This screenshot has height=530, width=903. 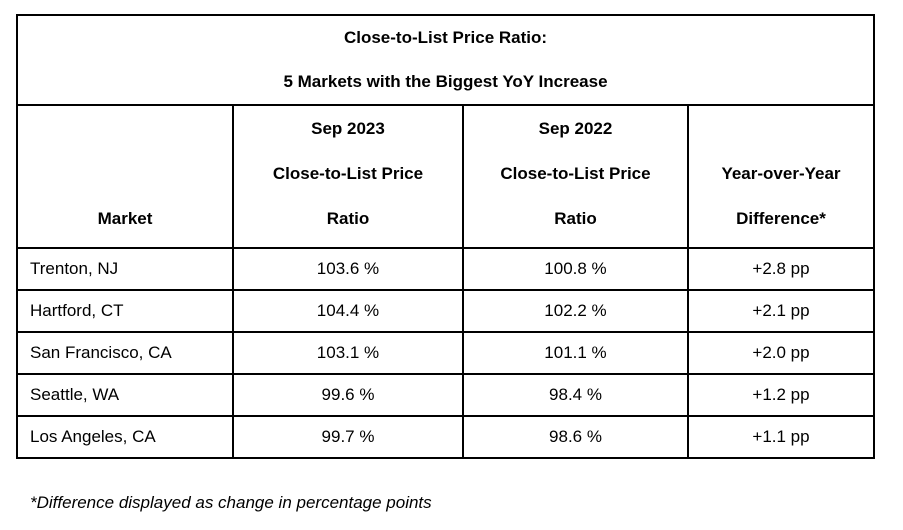 I want to click on table-title-line1: Close-to-List Price Ratio:, so click(x=445, y=37).